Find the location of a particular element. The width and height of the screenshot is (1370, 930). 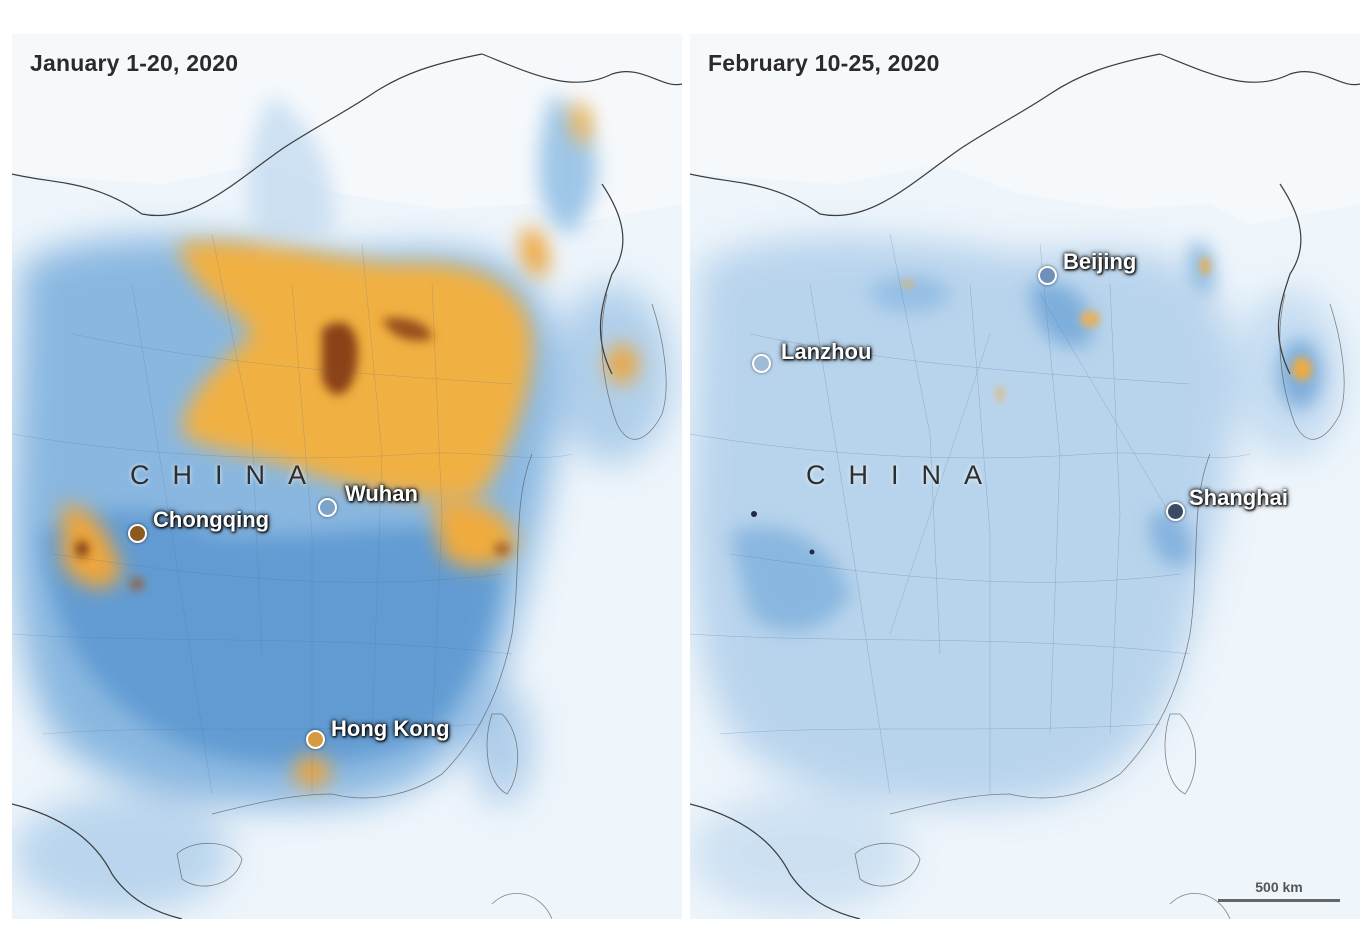

city-shanghai: Shanghai is located at coordinates (1227, 503).